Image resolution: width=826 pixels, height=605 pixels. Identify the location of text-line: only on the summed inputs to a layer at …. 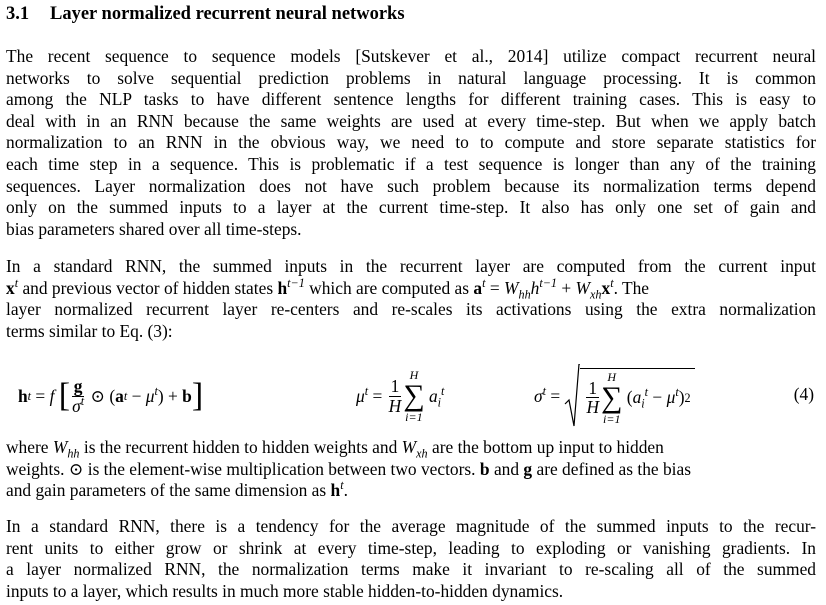
(411, 207).